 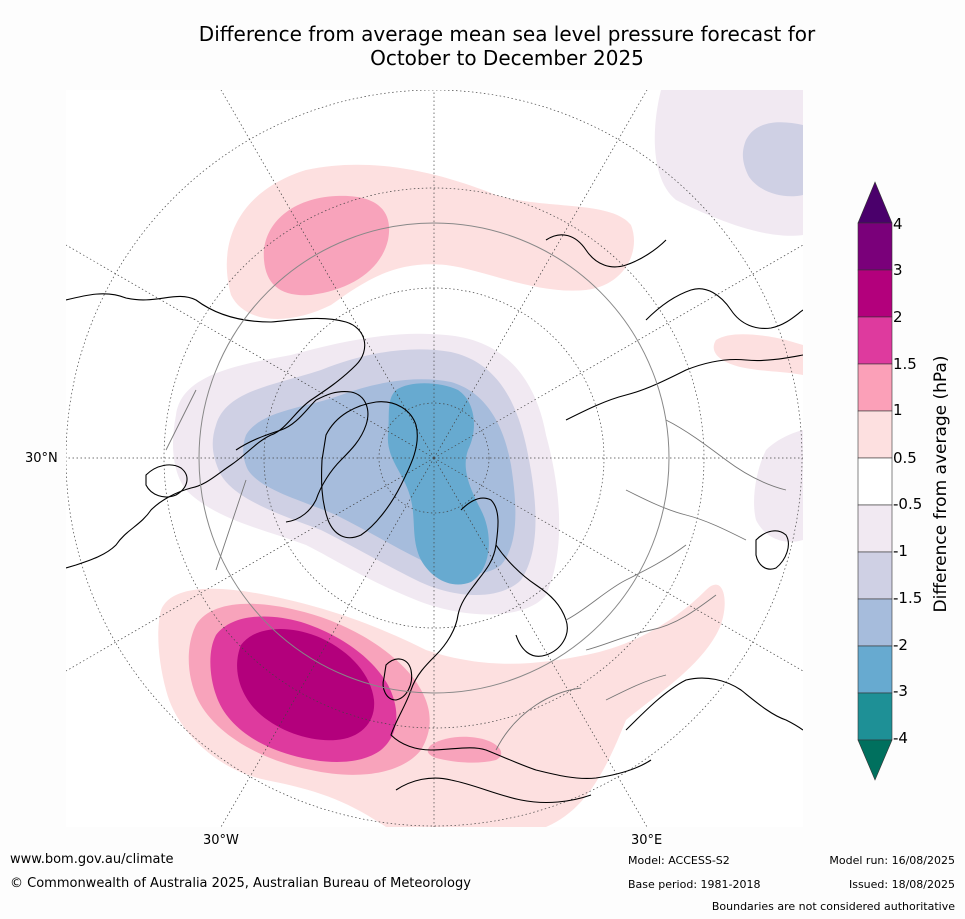 I want to click on model-text: Model: ACCESS-S2, so click(x=679, y=860).